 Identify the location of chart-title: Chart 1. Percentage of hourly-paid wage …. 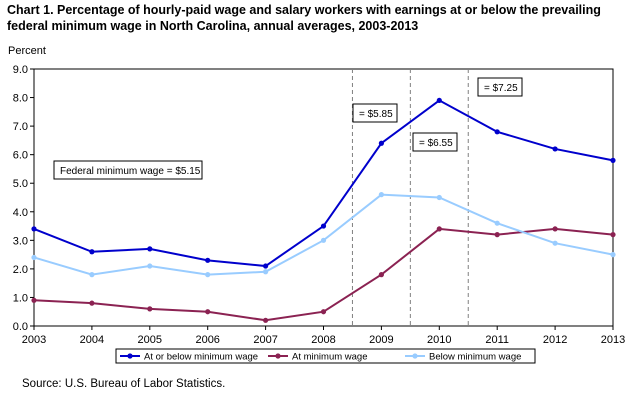
(304, 18).